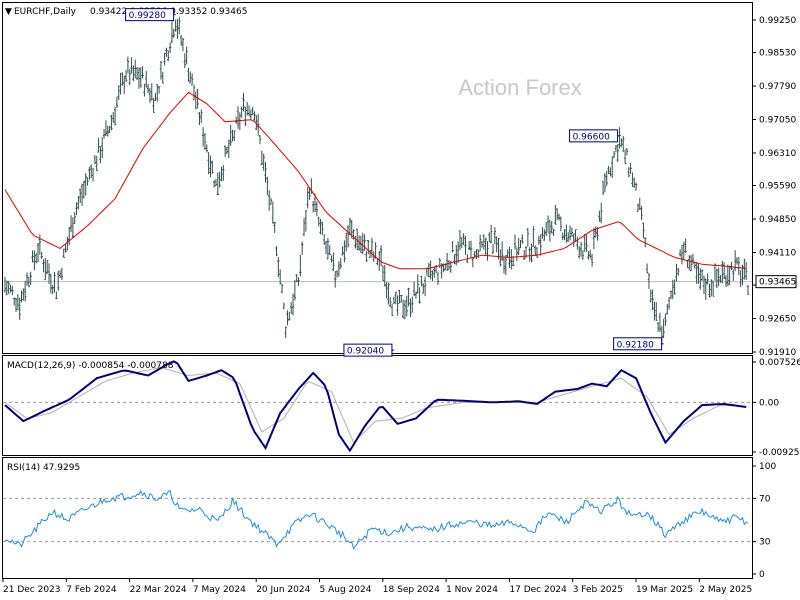 The width and height of the screenshot is (800, 600). What do you see at coordinates (411, 590) in the screenshot?
I see `xtick-label: 18 Sep 2024` at bounding box center [411, 590].